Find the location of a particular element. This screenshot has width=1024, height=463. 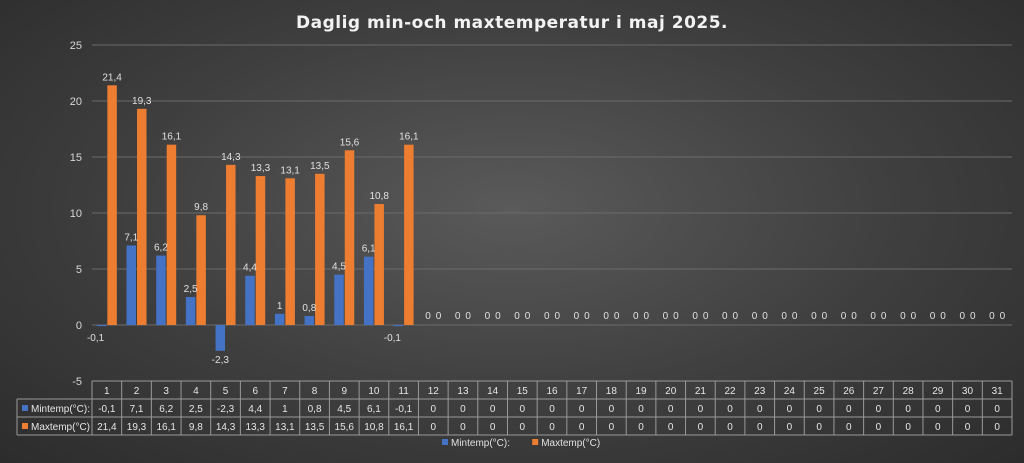

table-value-cell: -2,3 is located at coordinates (226, 409).